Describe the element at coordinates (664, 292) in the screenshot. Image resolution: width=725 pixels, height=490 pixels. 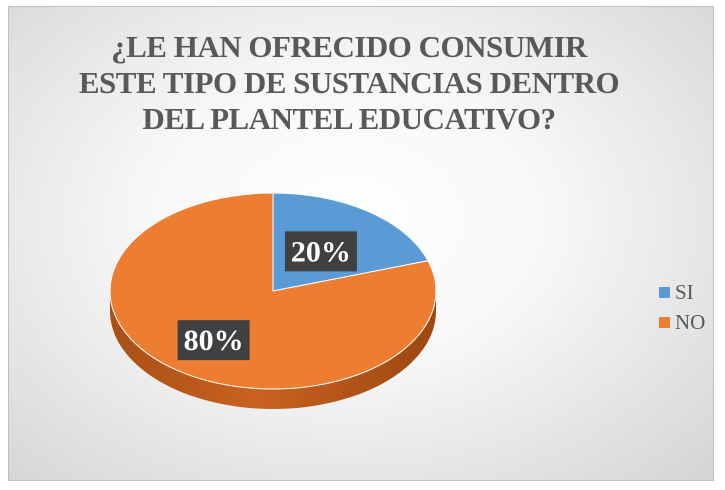
I see `legend-swatch-si` at that location.